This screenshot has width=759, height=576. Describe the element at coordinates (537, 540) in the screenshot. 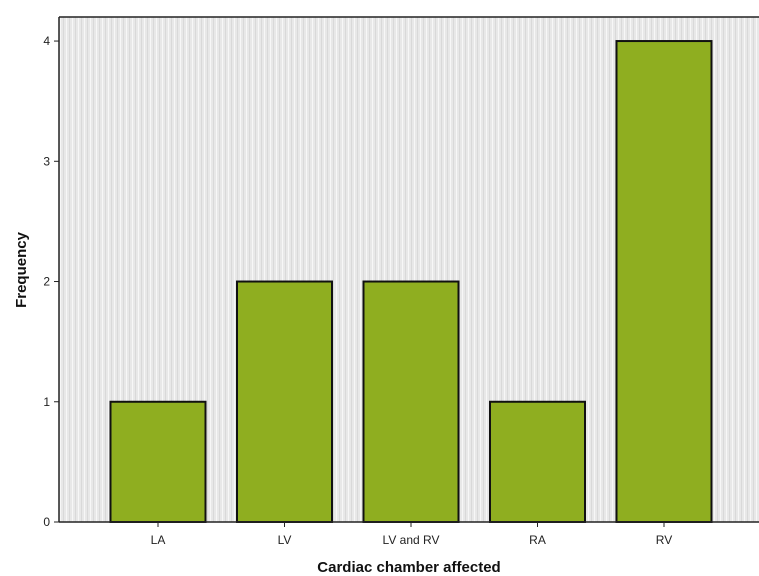

I see `x-tick-label: RA` at that location.